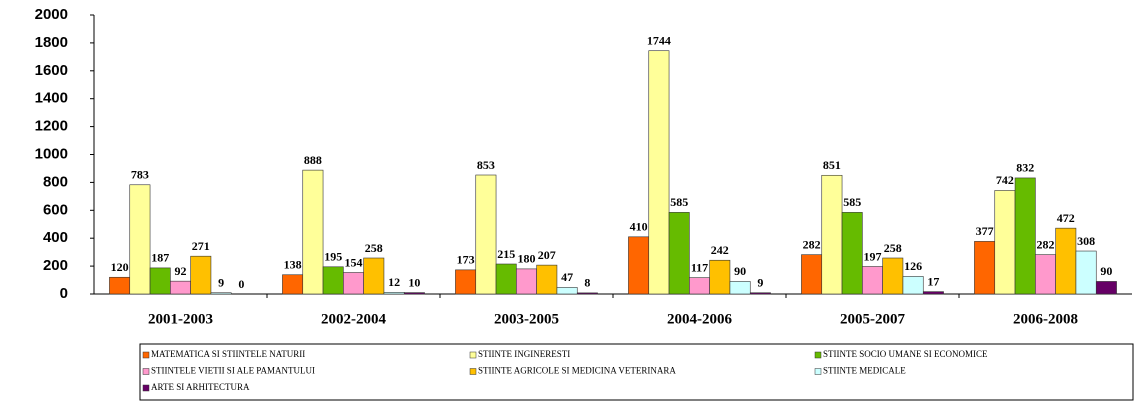 Image resolution: width=1135 pixels, height=402 pixels. I want to click on legend-box, so click(636, 372).